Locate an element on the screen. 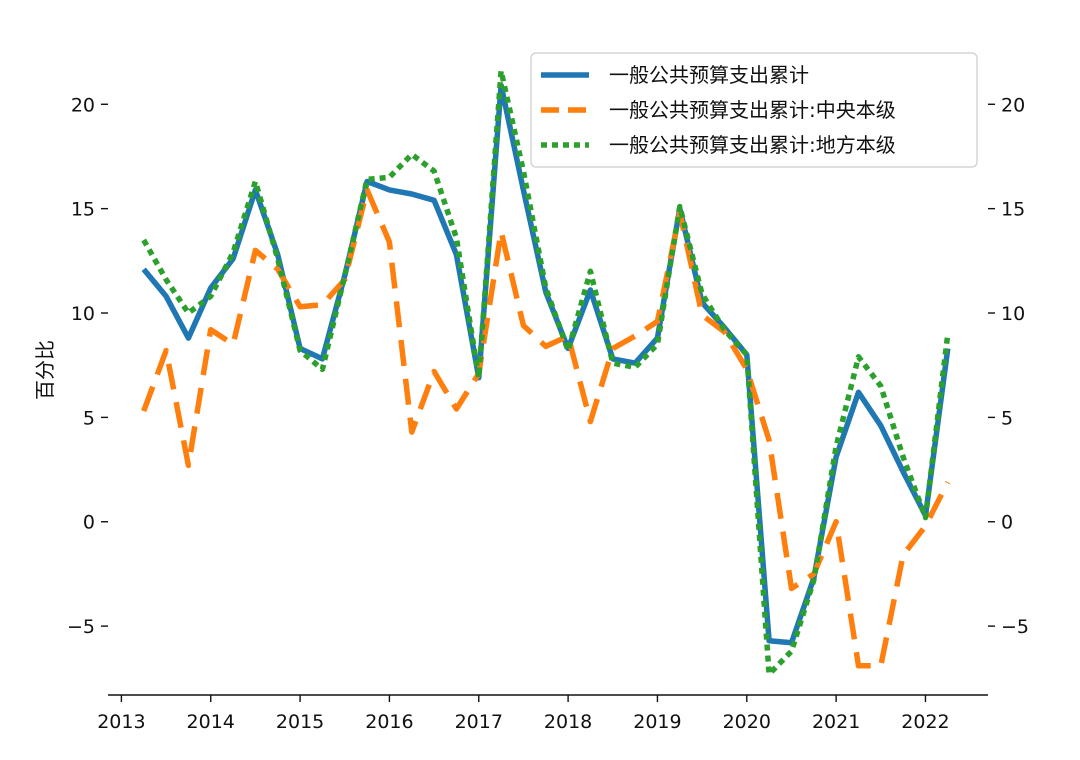  x-tick-label: 2016 is located at coordinates (389, 722).